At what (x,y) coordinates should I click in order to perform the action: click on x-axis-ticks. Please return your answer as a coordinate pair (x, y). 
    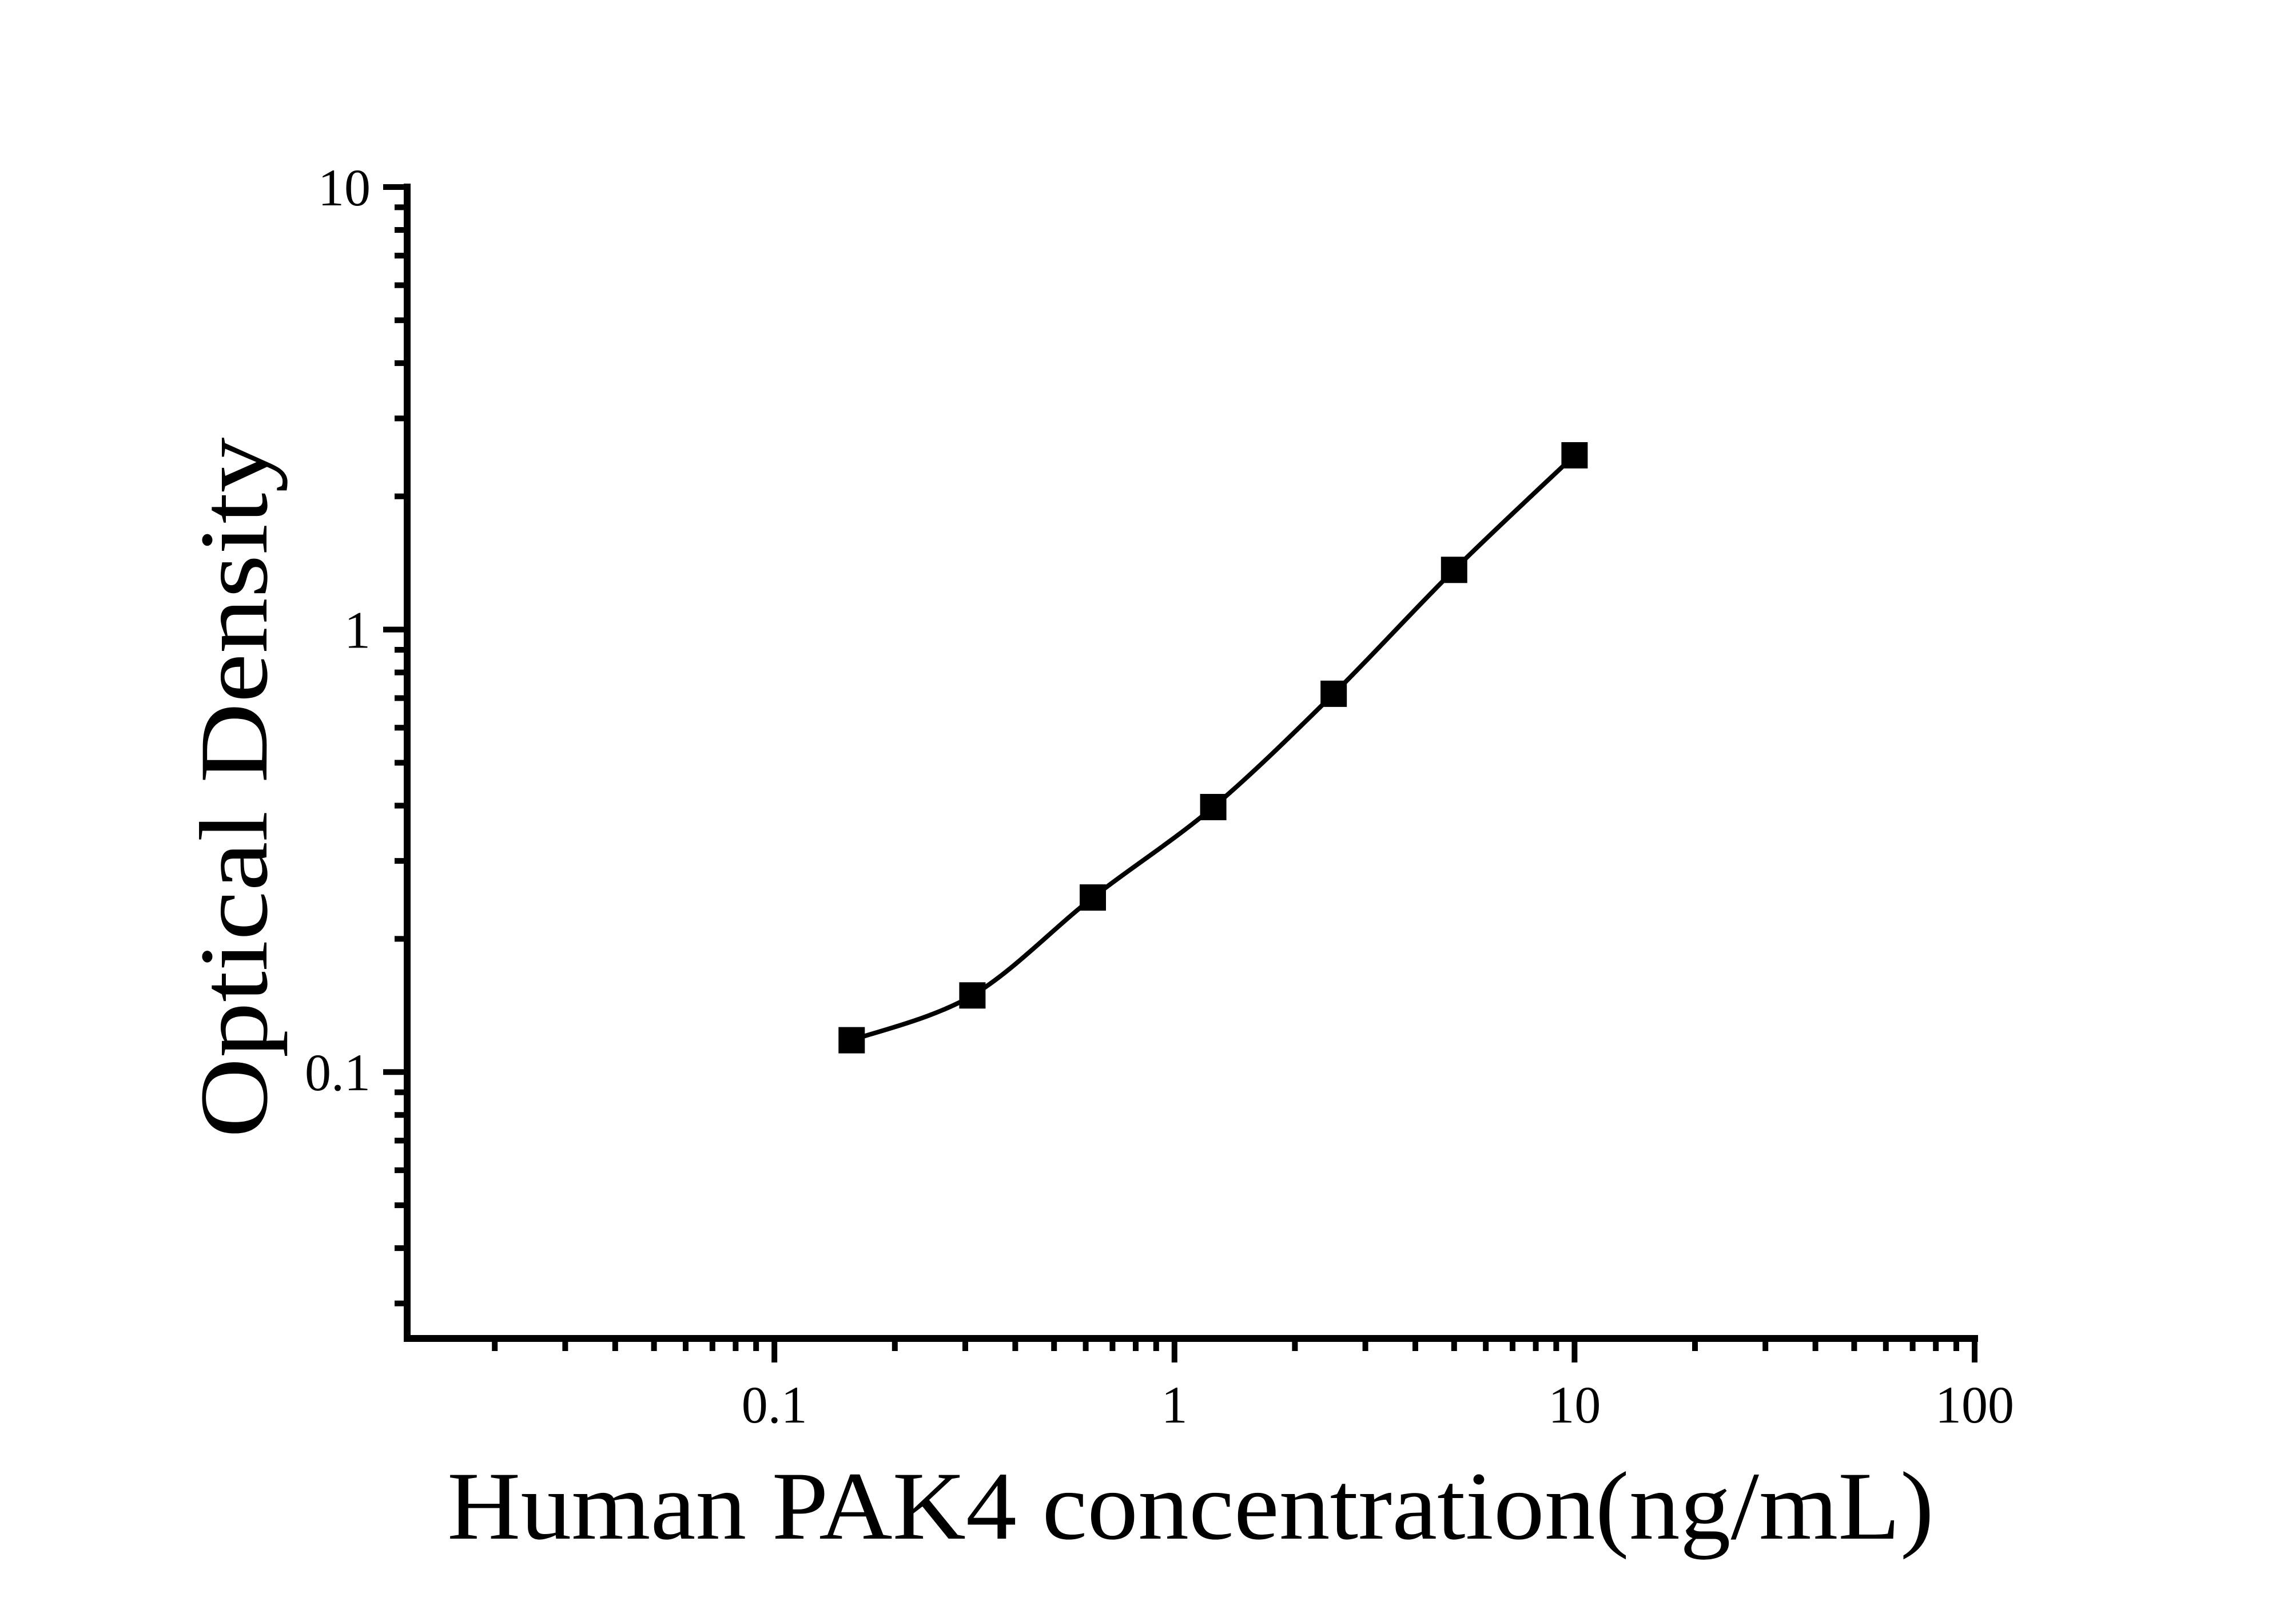
    Looking at the image, I should click on (1234, 1350).